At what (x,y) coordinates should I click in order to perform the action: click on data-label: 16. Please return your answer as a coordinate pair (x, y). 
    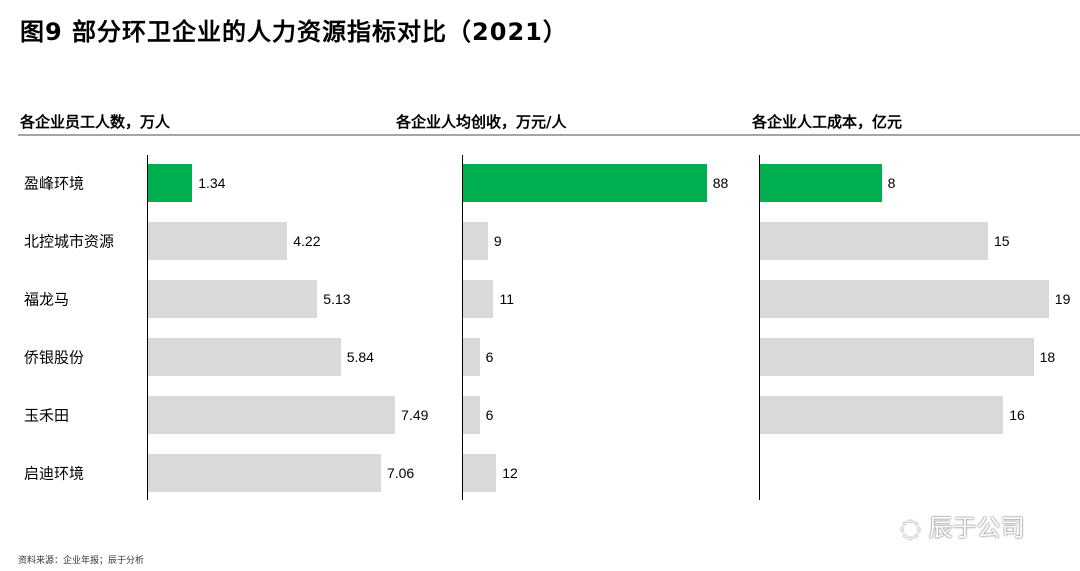
    Looking at the image, I should click on (1017, 415).